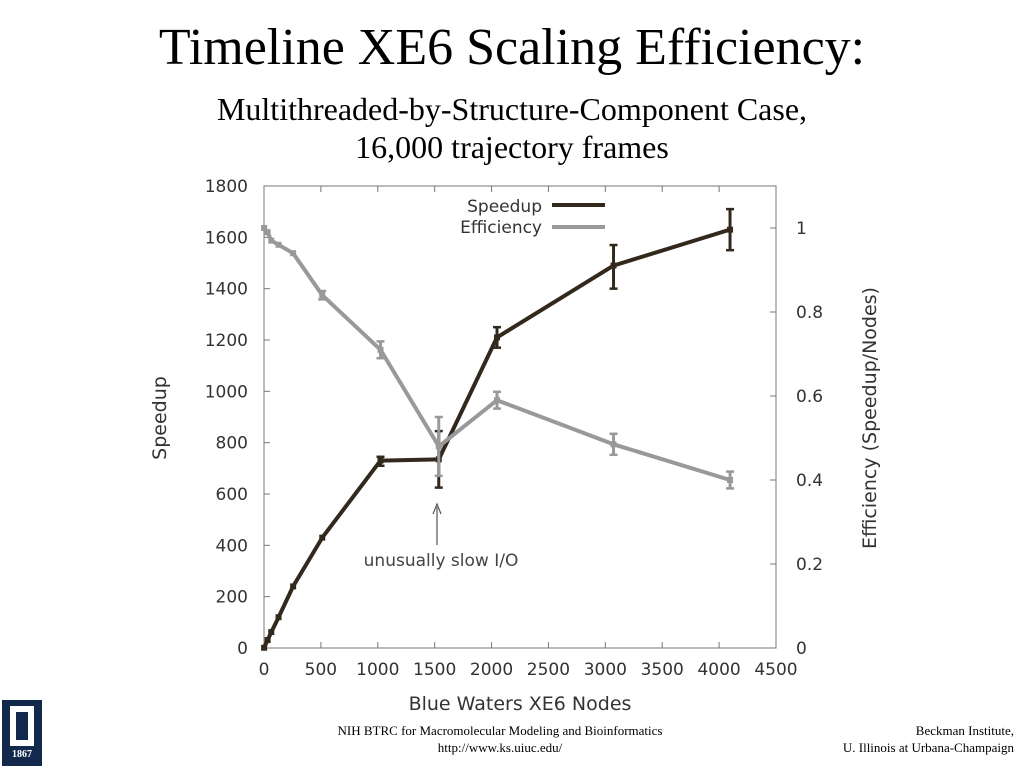 This screenshot has width=1024, height=768. What do you see at coordinates (441, 561) in the screenshot?
I see `annotation-text: unusually slow I/O` at bounding box center [441, 561].